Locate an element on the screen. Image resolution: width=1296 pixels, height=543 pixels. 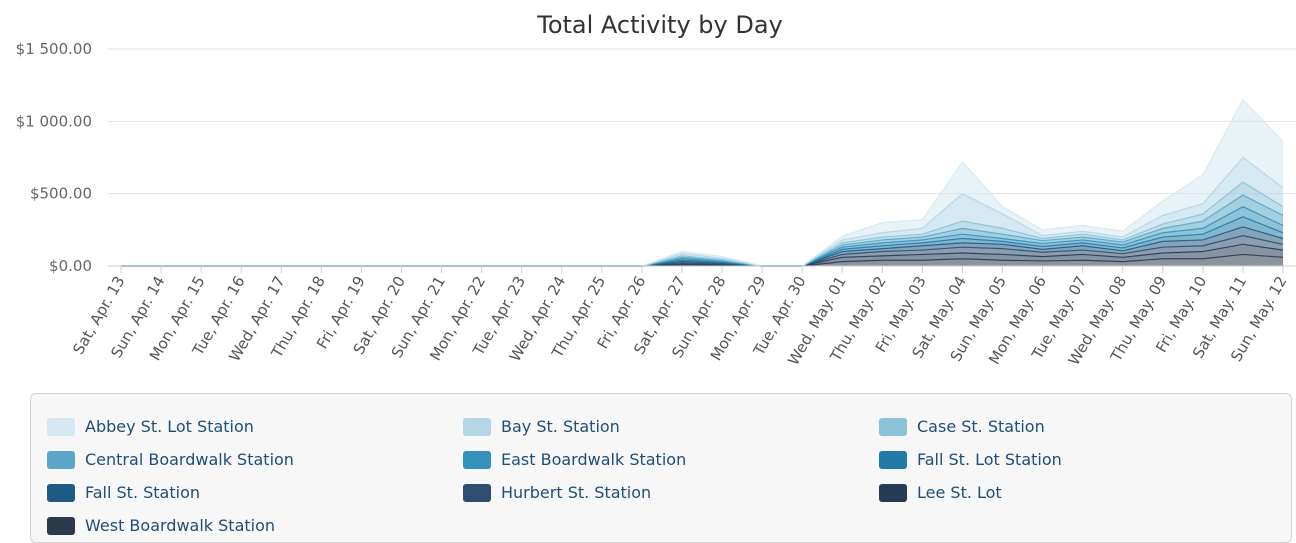
legend-label: Lee St. Lot is located at coordinates (959, 492).